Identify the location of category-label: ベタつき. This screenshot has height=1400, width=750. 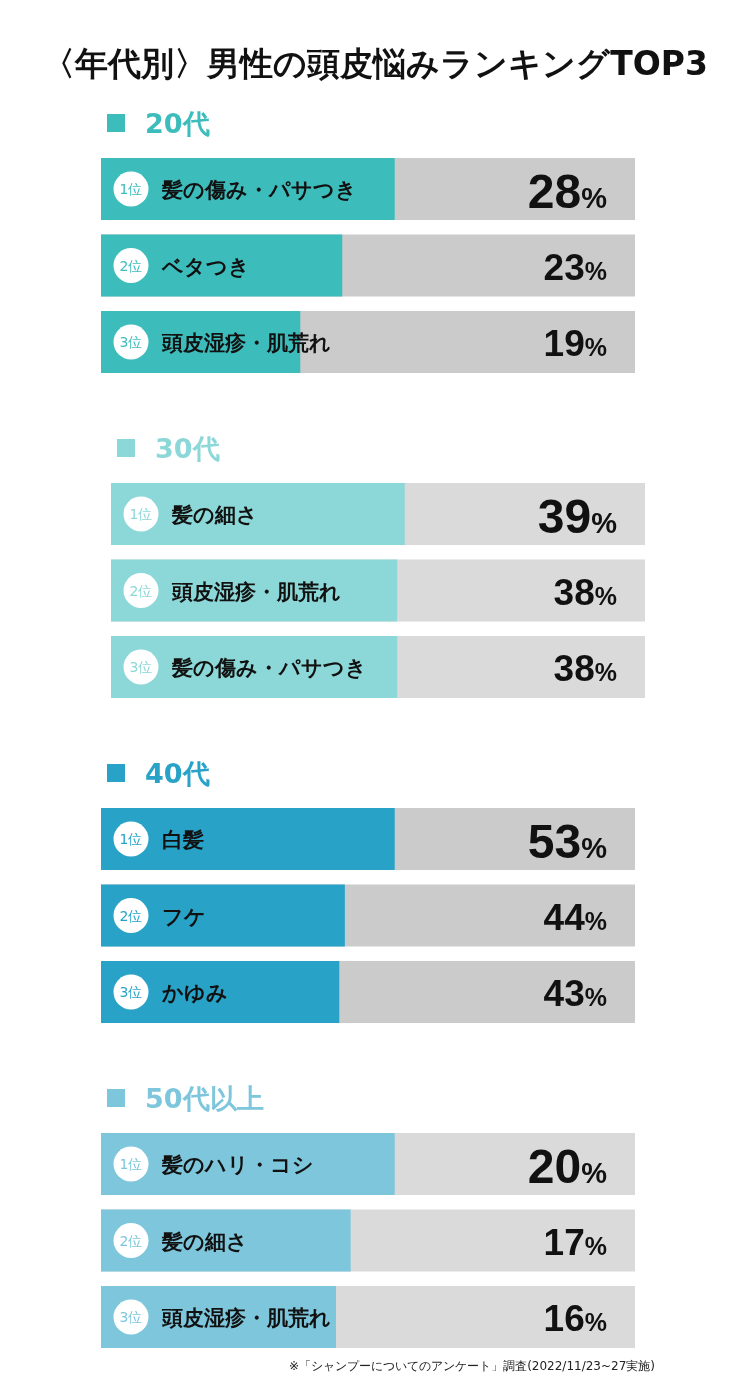
(206, 266).